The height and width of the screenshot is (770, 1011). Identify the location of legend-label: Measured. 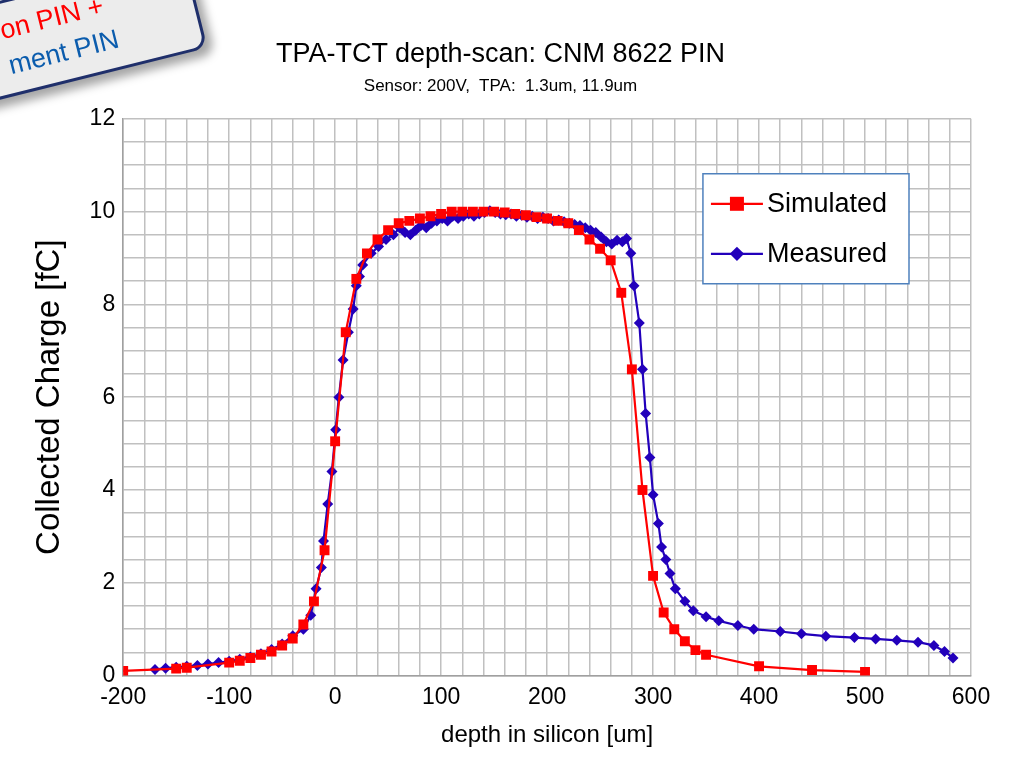
(827, 253).